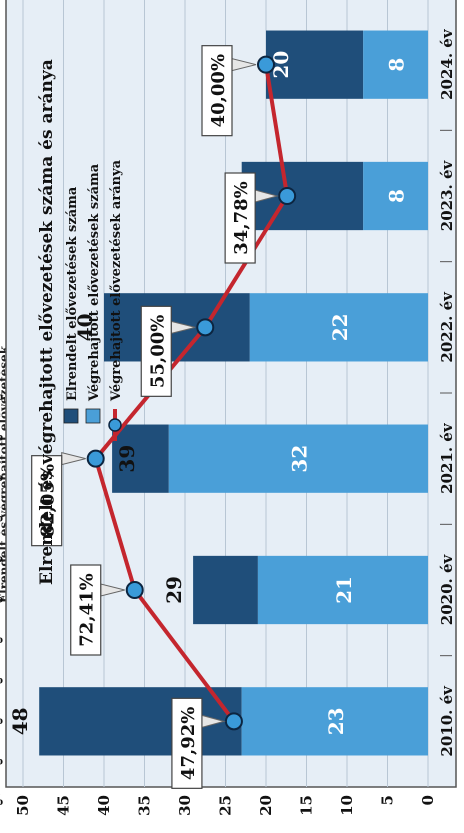 This screenshot has width=464, height=833. Describe the element at coordinates (23, 805) in the screenshot. I see `y-tick-label: 50` at that location.